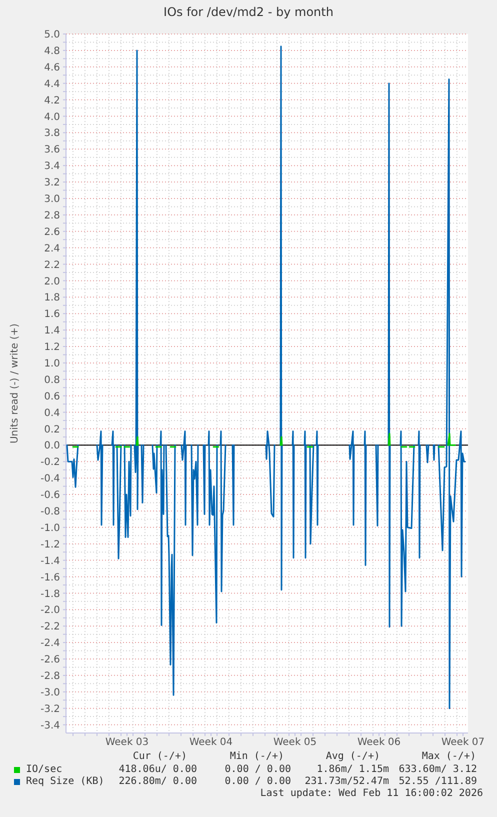 Image resolution: width=497 pixels, height=817 pixels. What do you see at coordinates (50, 627) in the screenshot?
I see `y-tick-label: -2.2` at bounding box center [50, 627].